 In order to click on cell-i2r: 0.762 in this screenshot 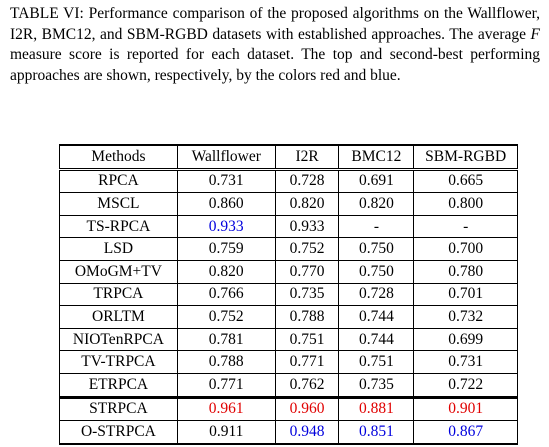, I will do `click(307, 385)`.